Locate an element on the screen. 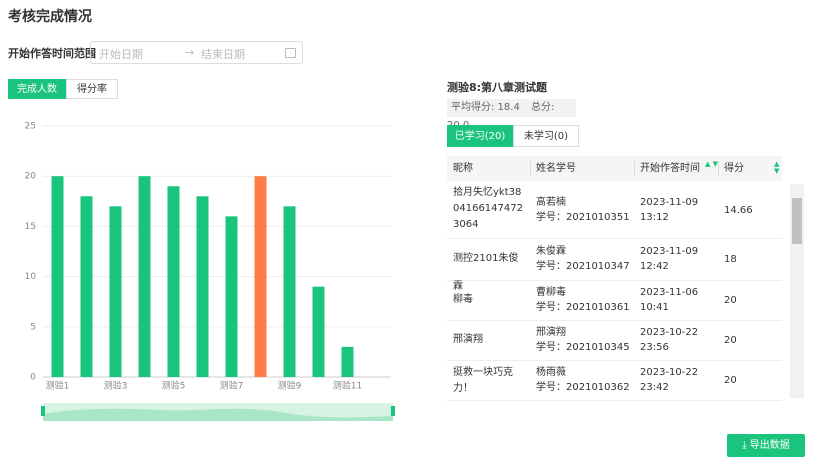 The height and width of the screenshot is (463, 816). column-header: 昵称 is located at coordinates (463, 168).